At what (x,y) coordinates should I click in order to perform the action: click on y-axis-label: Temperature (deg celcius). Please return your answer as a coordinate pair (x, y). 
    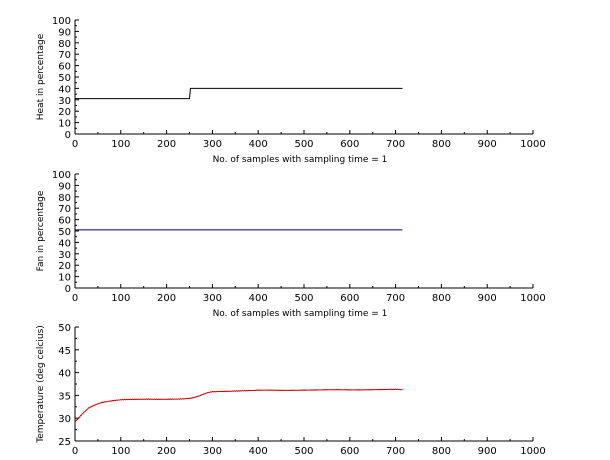
    Looking at the image, I should click on (41, 384).